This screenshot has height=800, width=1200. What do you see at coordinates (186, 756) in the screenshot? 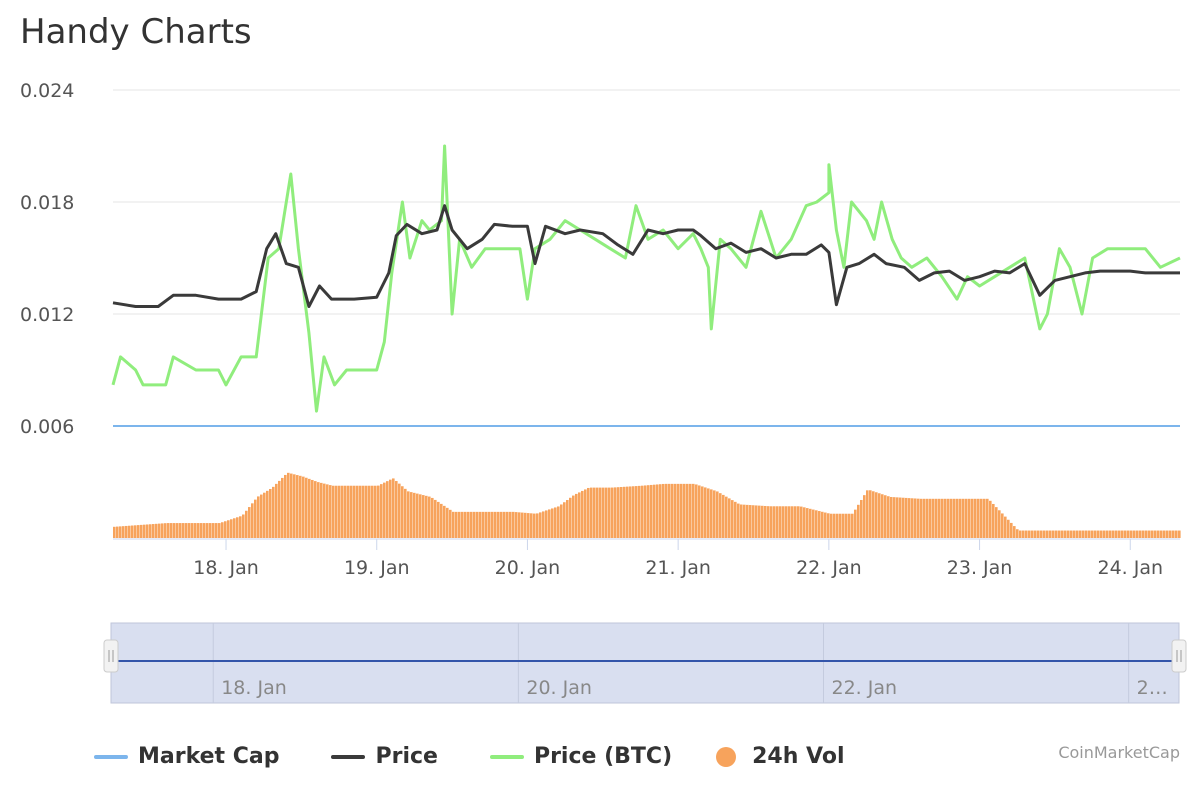
I see `legend-item-market-cap: Market Cap` at bounding box center [186, 756].